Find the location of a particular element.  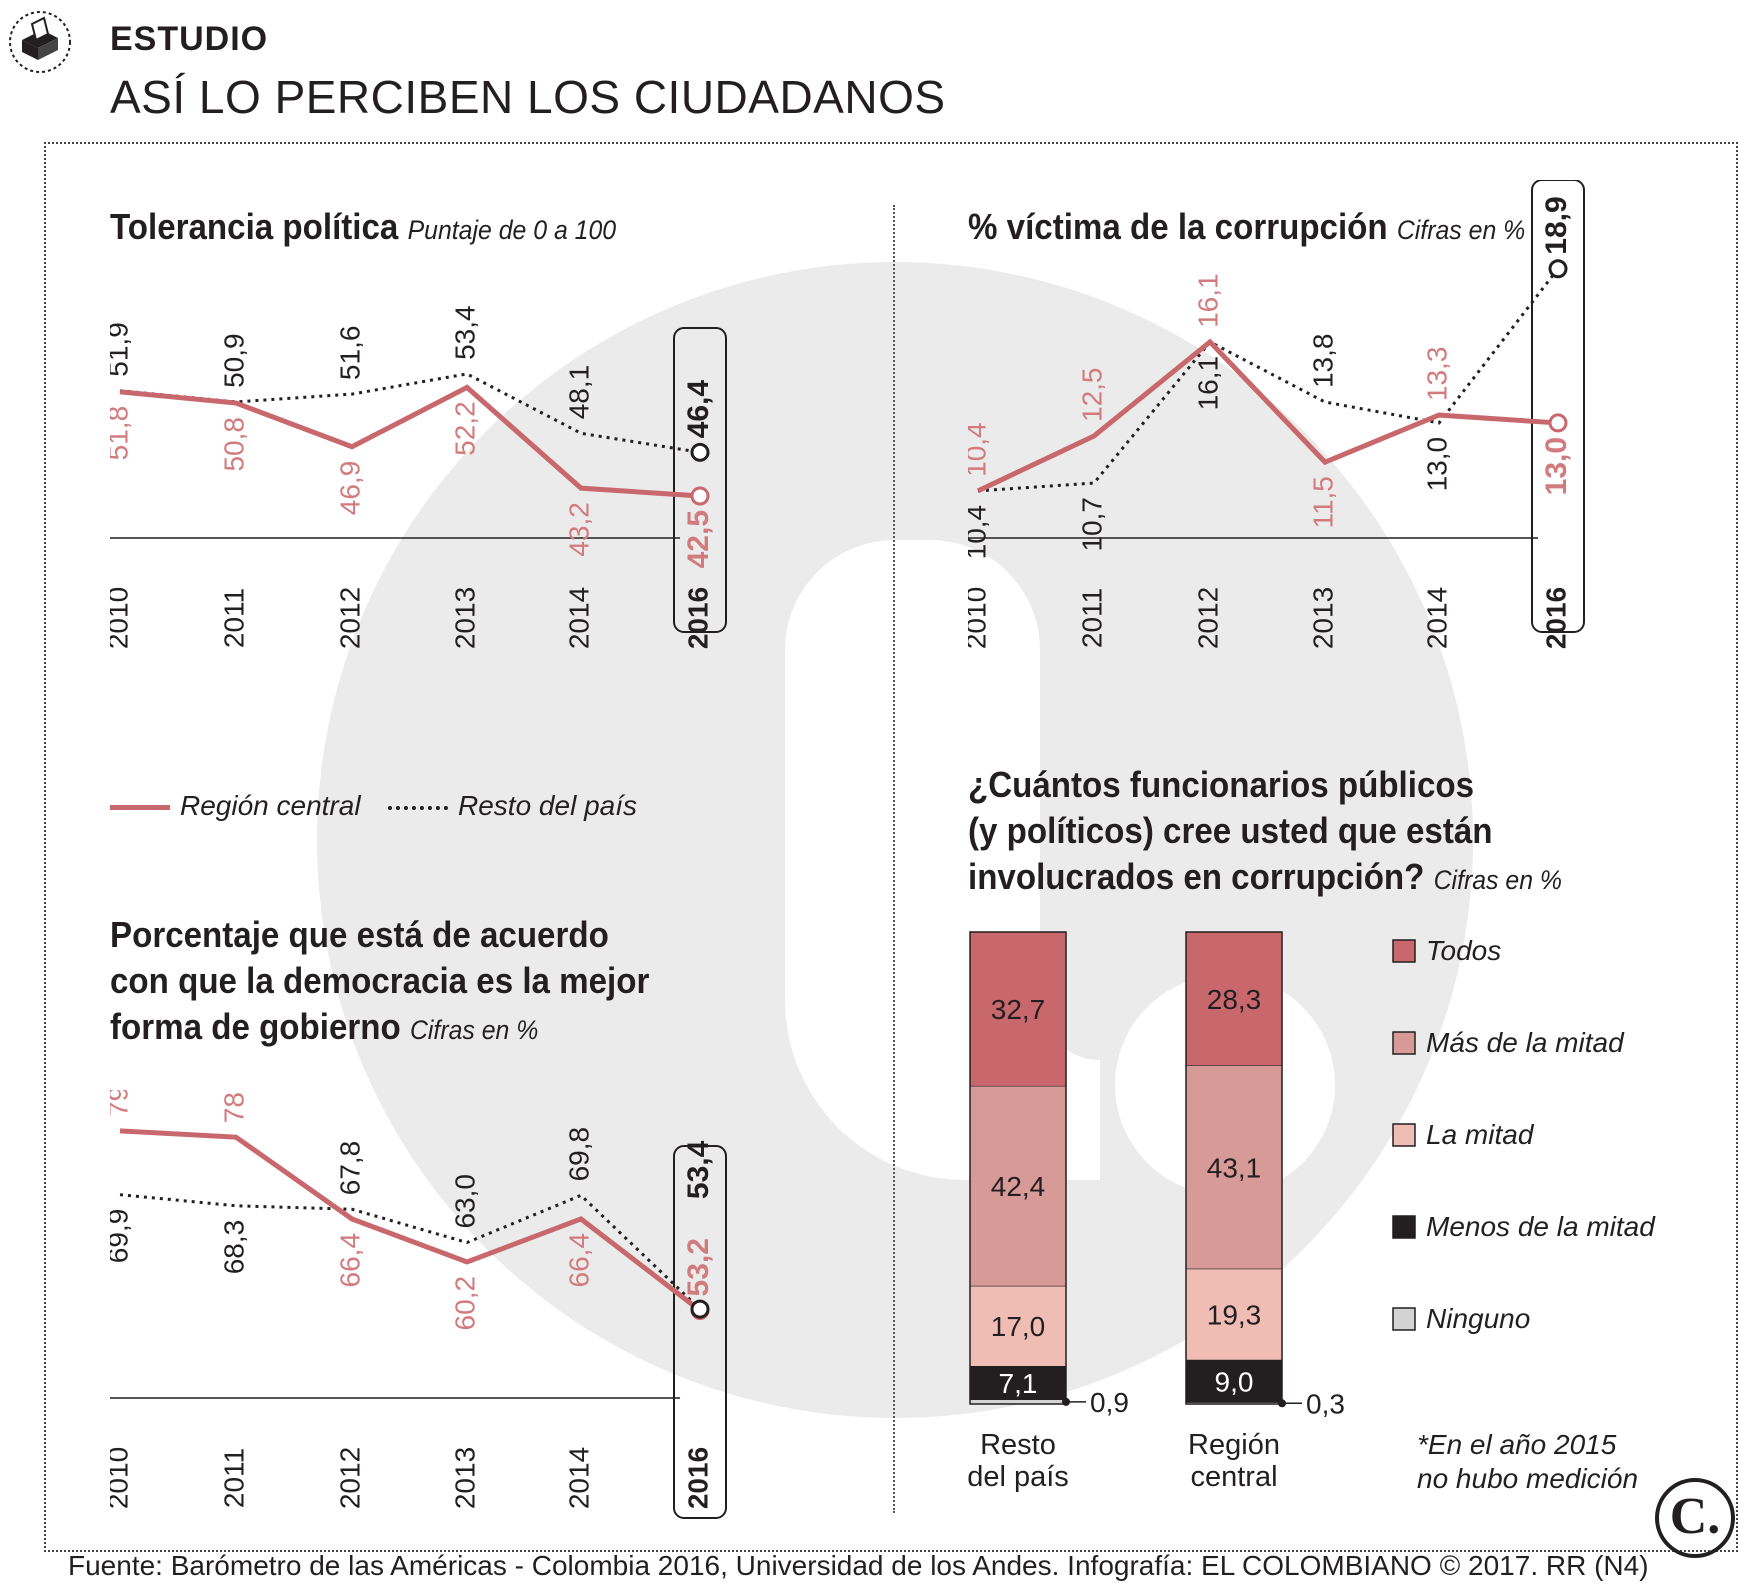

chart-title-line: involucrados en corrupción? is located at coordinates (1196, 876).